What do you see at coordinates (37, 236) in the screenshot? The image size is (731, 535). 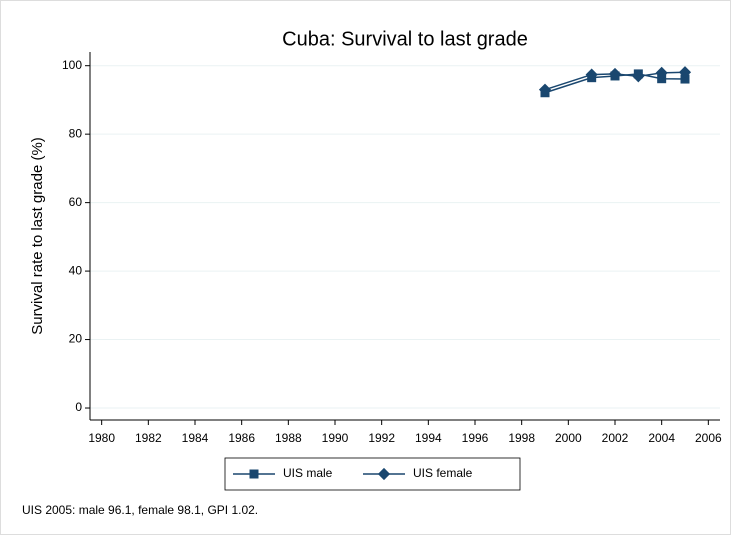 I see `y-axis-label: Survival rate to last grade (%)` at bounding box center [37, 236].